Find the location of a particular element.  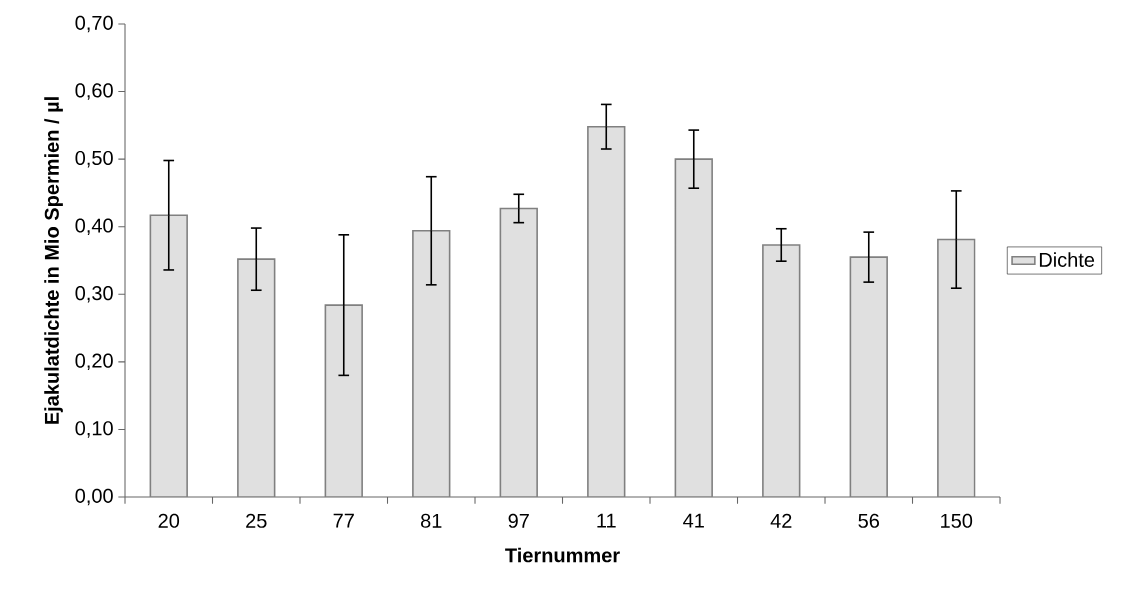

x-tick-label: 81 is located at coordinates (431, 520).